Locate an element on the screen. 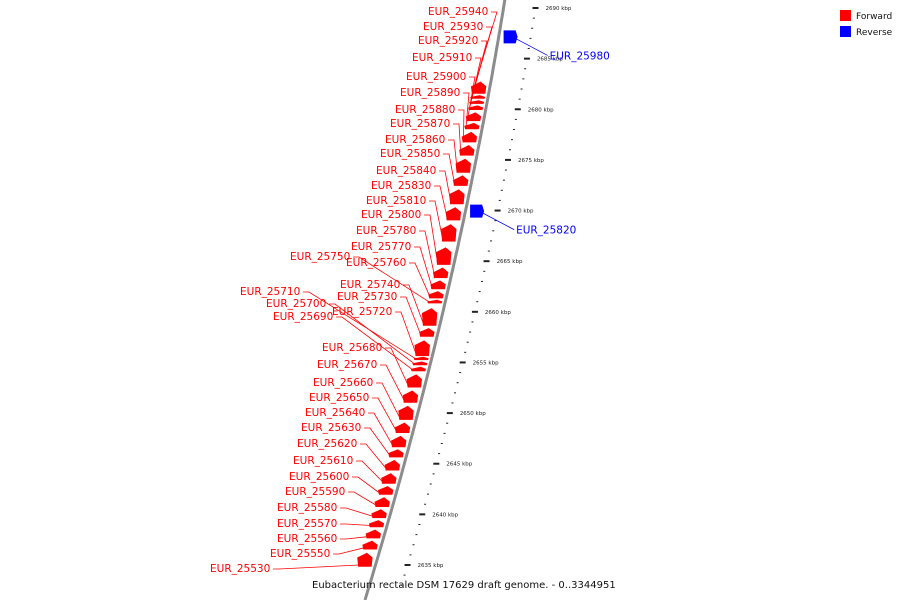  gene-label-forward: EUR_25750 is located at coordinates (320, 257).